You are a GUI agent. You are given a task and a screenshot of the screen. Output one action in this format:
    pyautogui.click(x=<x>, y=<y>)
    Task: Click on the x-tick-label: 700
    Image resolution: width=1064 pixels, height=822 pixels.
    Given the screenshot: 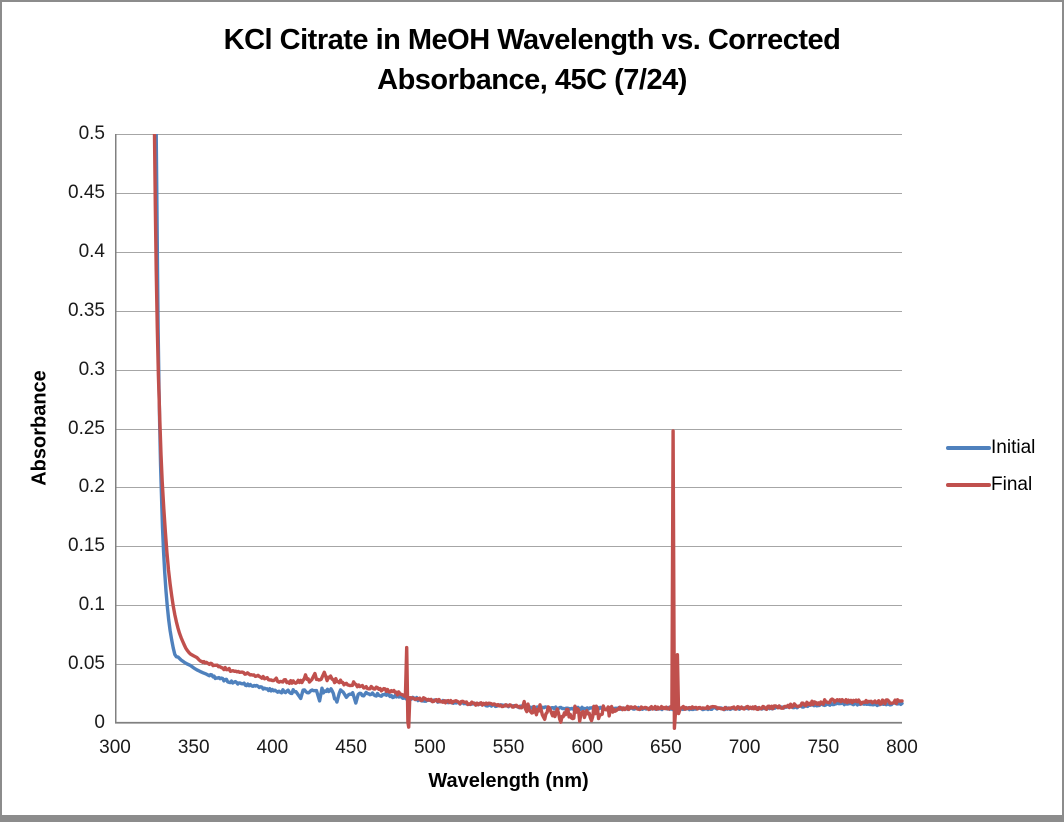 What is the action you would take?
    pyautogui.click(x=744, y=747)
    